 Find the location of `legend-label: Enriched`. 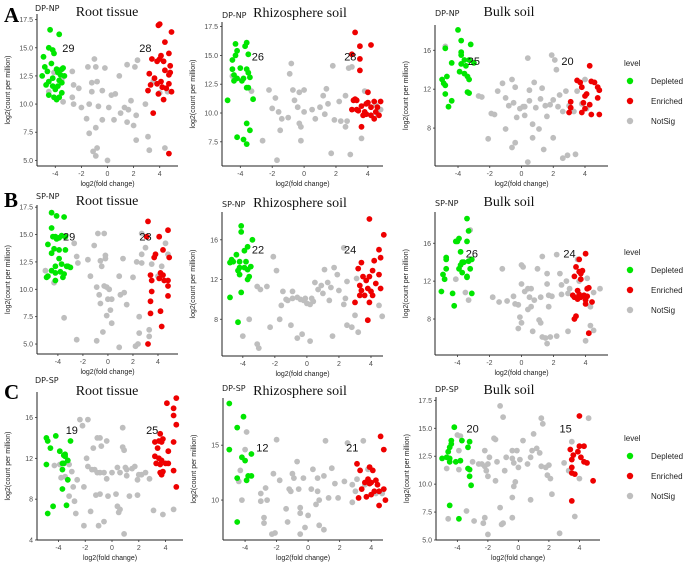

legend-label: Enriched is located at coordinates (667, 476).